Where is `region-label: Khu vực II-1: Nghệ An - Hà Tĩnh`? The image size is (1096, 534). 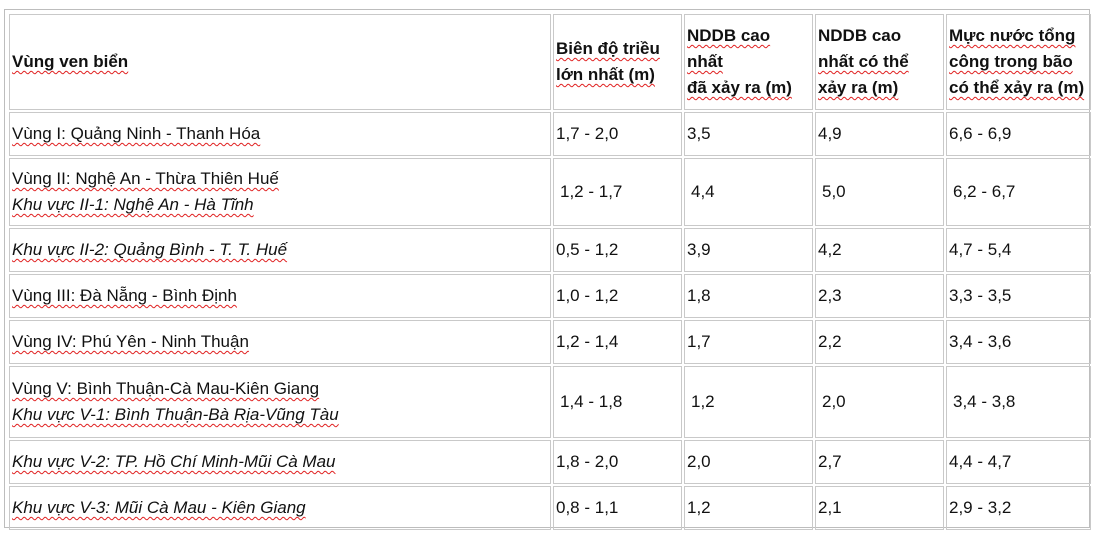
region-label: Khu vực II-1: Nghệ An - Hà Tĩnh is located at coordinates (133, 204).